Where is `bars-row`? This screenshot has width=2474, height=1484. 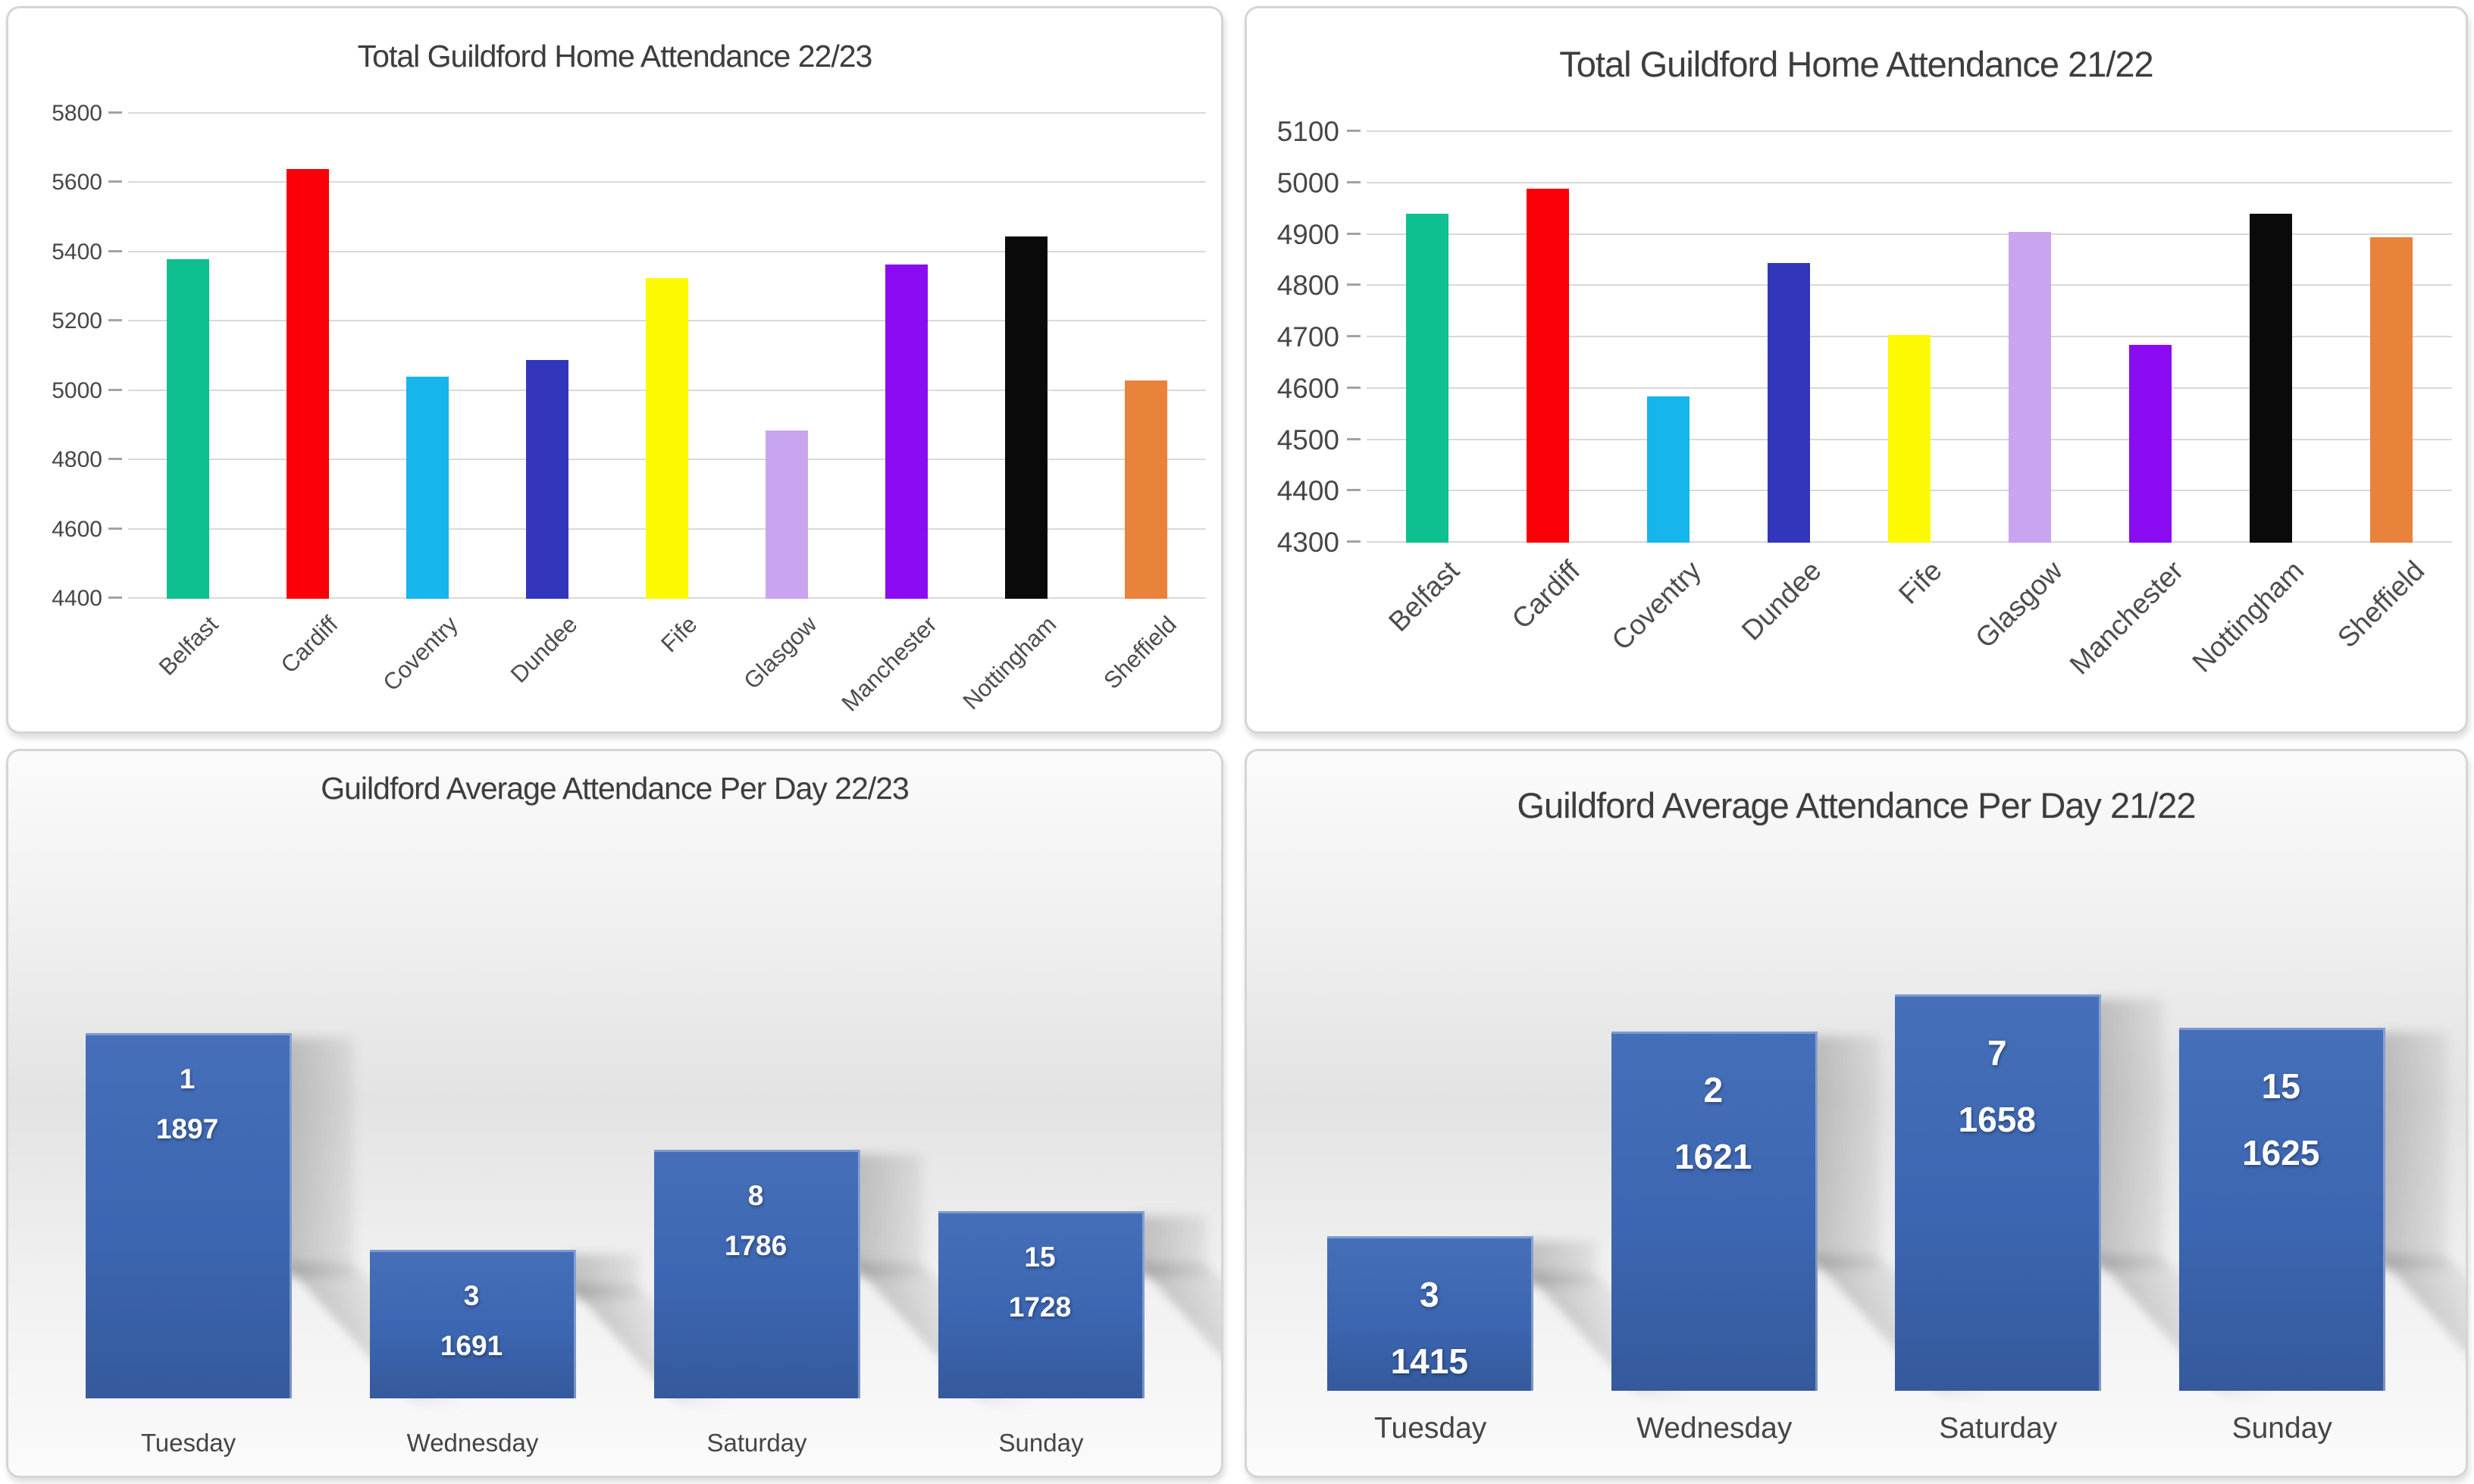 bars-row is located at coordinates (1909, 337).